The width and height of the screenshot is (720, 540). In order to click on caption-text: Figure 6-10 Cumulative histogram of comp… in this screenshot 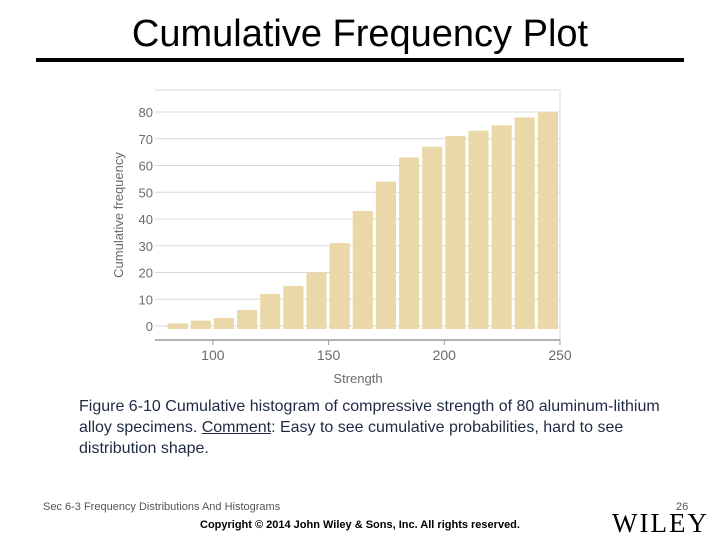, I will do `click(369, 417)`.